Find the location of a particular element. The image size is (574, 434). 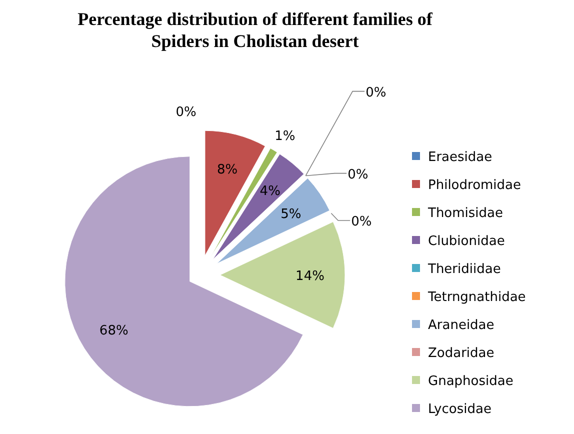

data-label: 68% is located at coordinates (113, 331).